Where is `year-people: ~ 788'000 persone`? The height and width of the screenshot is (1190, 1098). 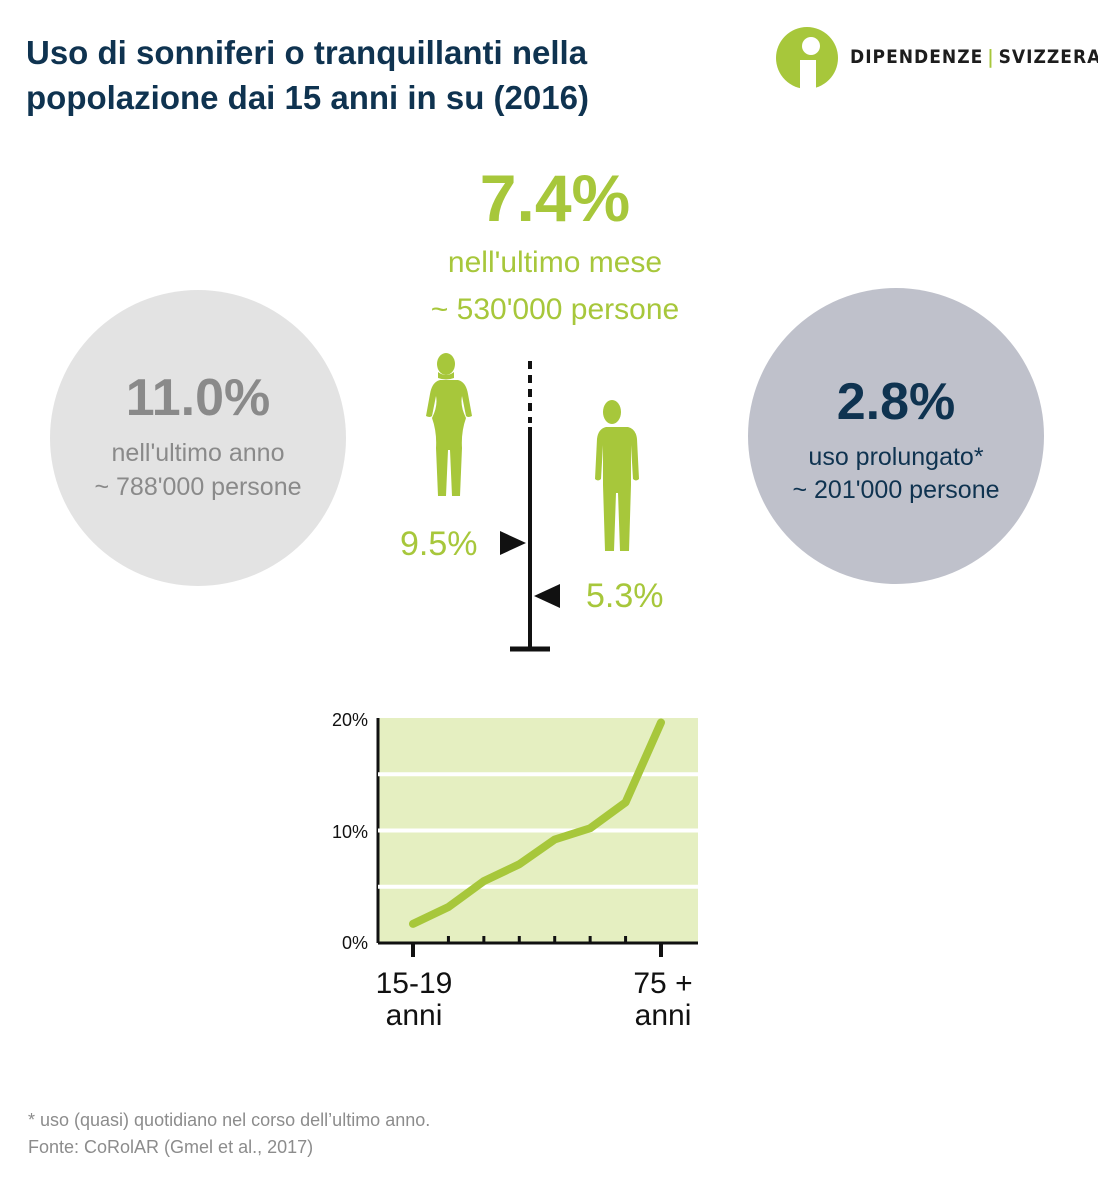
year-people: ~ 788'000 persone is located at coordinates (198, 487).